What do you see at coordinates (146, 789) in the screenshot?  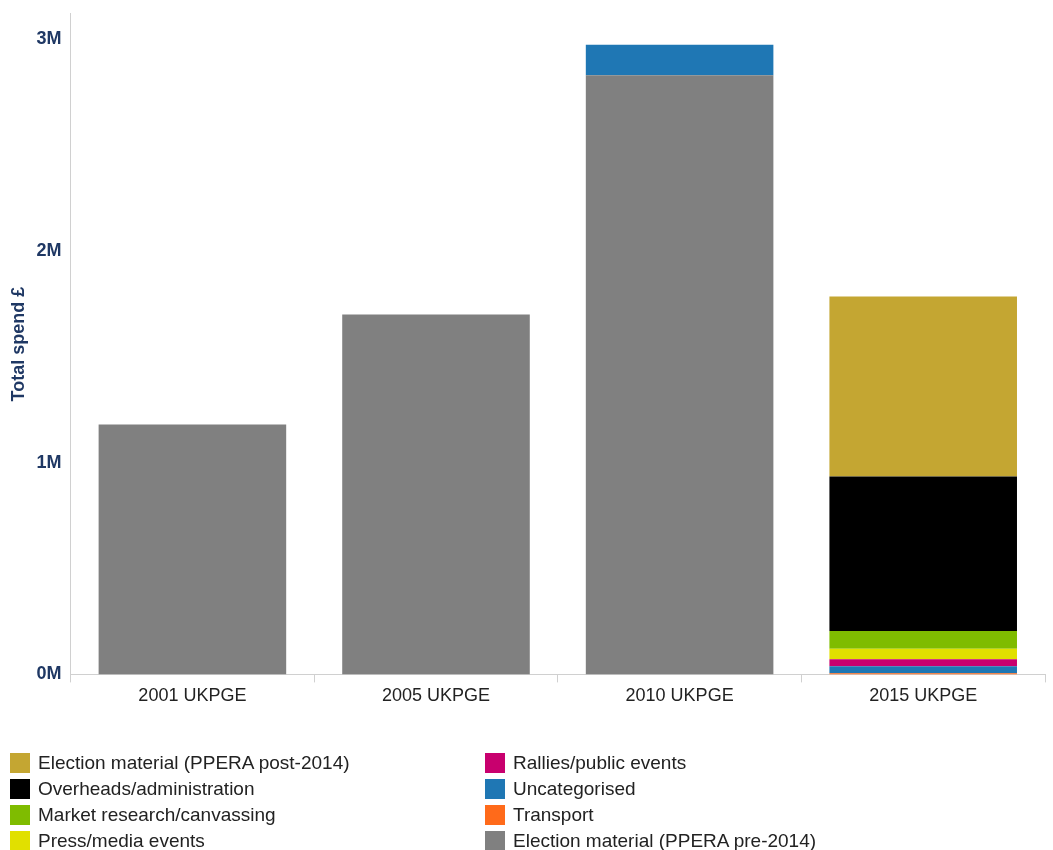 I see `legend-label: Overheads/administration` at bounding box center [146, 789].